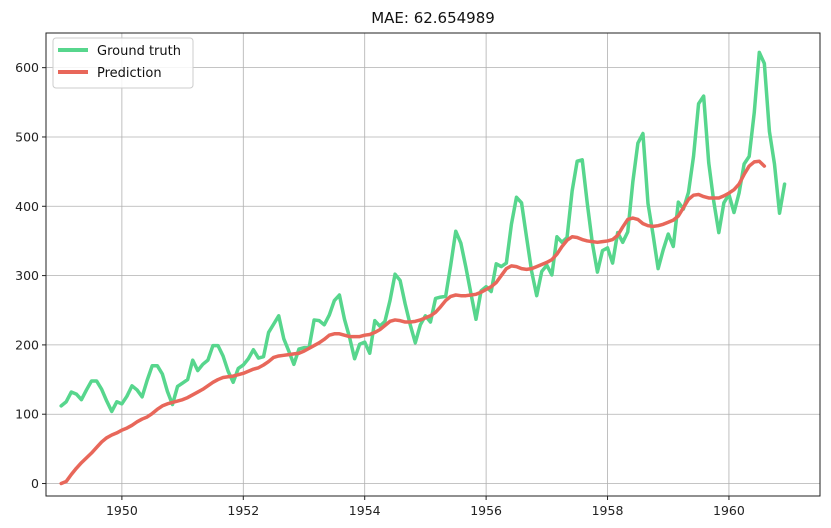 The image size is (831, 528). I want to click on x-axis: 1950 1952 1954 1956 1958 1960, so click(425, 507).